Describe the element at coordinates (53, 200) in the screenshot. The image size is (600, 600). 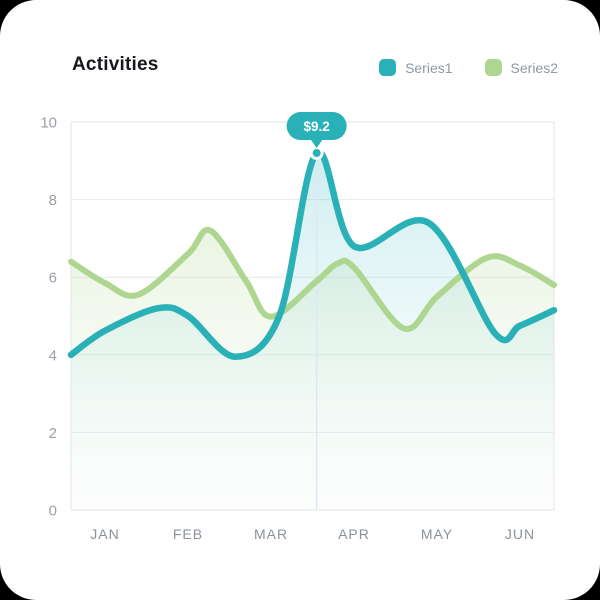
I see `y-axis-tick-label: 8` at that location.